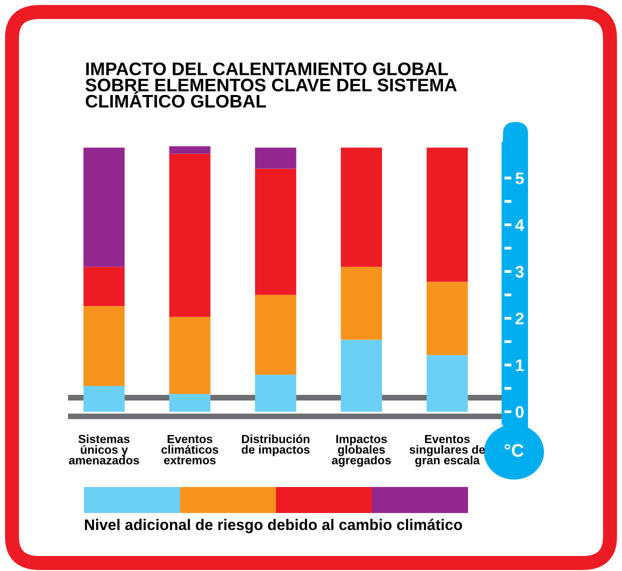 The image size is (622, 571). I want to click on x-tick-label: Distribución de impactos, so click(276, 445).